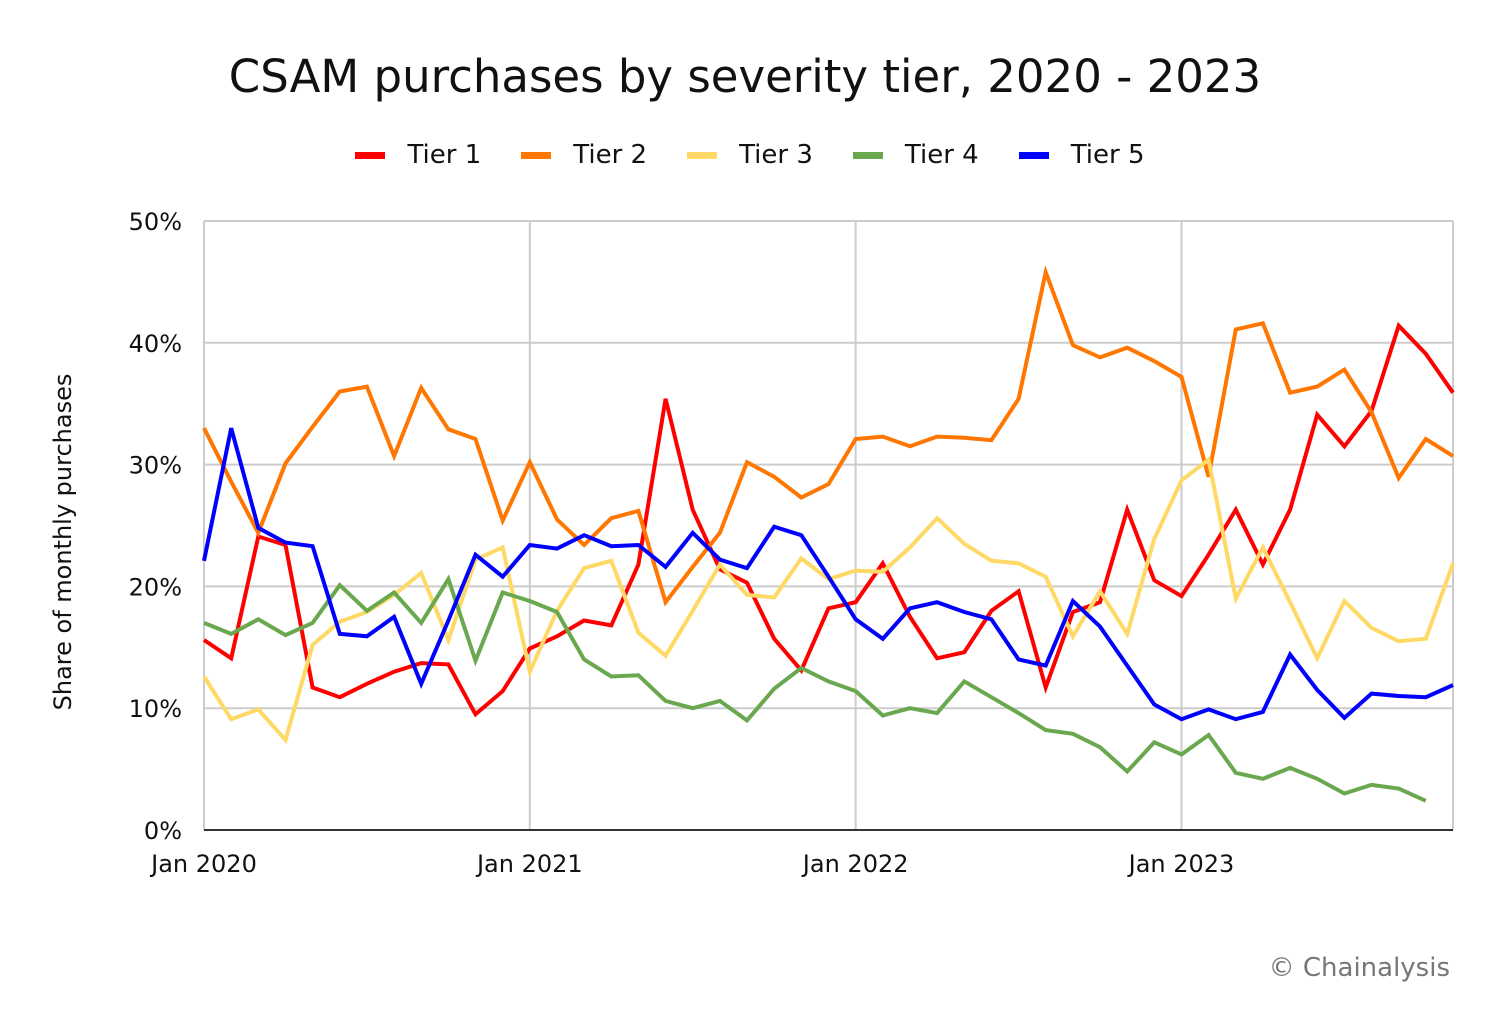 Image resolution: width=1500 pixels, height=1010 pixels. Describe the element at coordinates (203, 864) in the screenshot. I see `x-tick-label: Jan 2020` at that location.